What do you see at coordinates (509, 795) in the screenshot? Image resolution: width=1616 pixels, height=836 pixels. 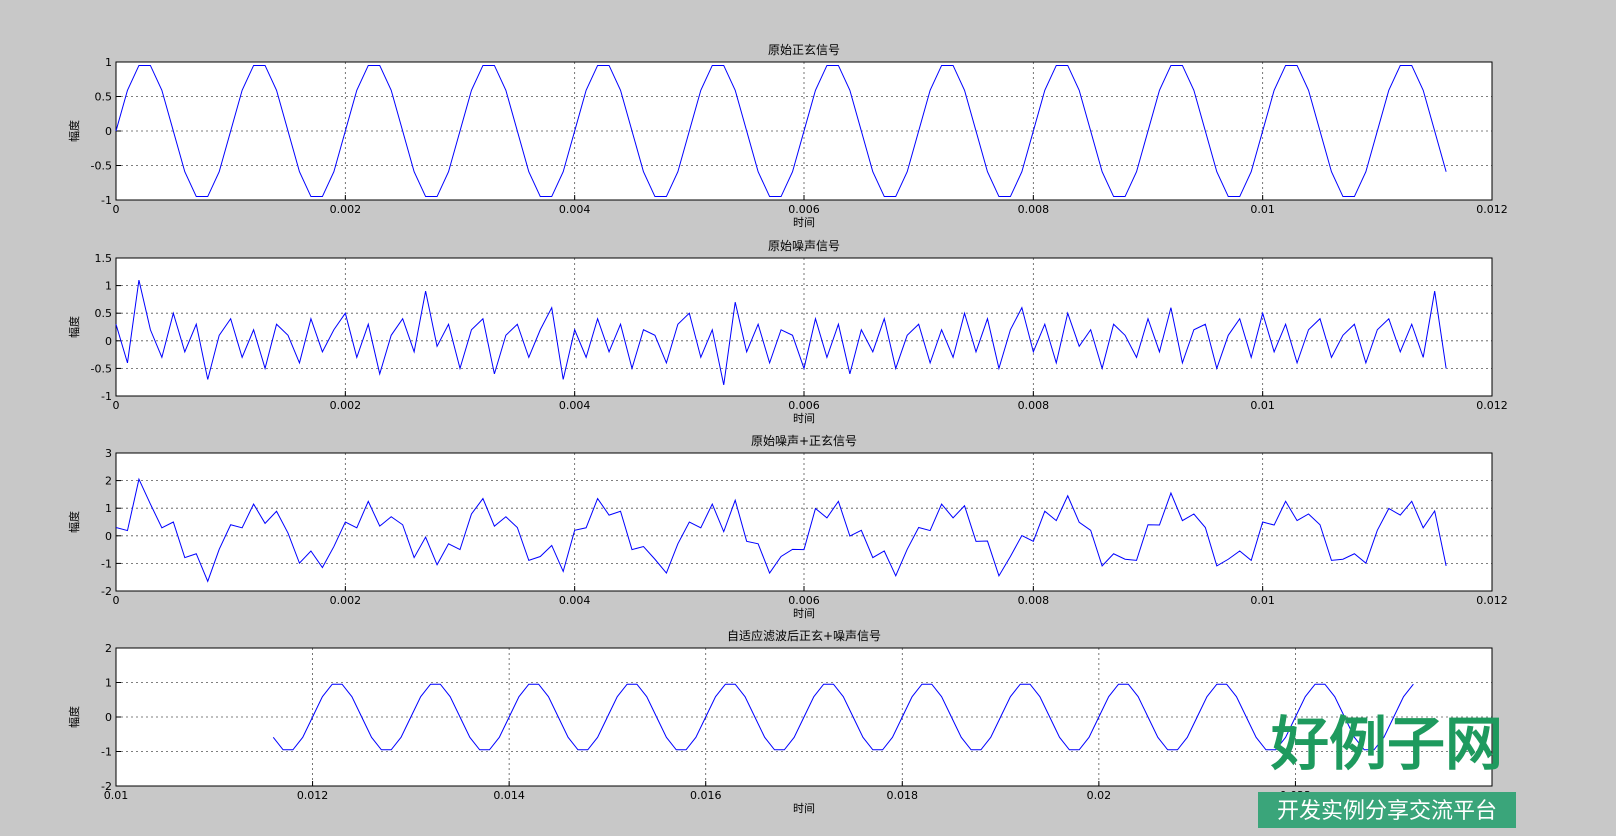 I see `x-tick-label: 0.014` at bounding box center [509, 795].